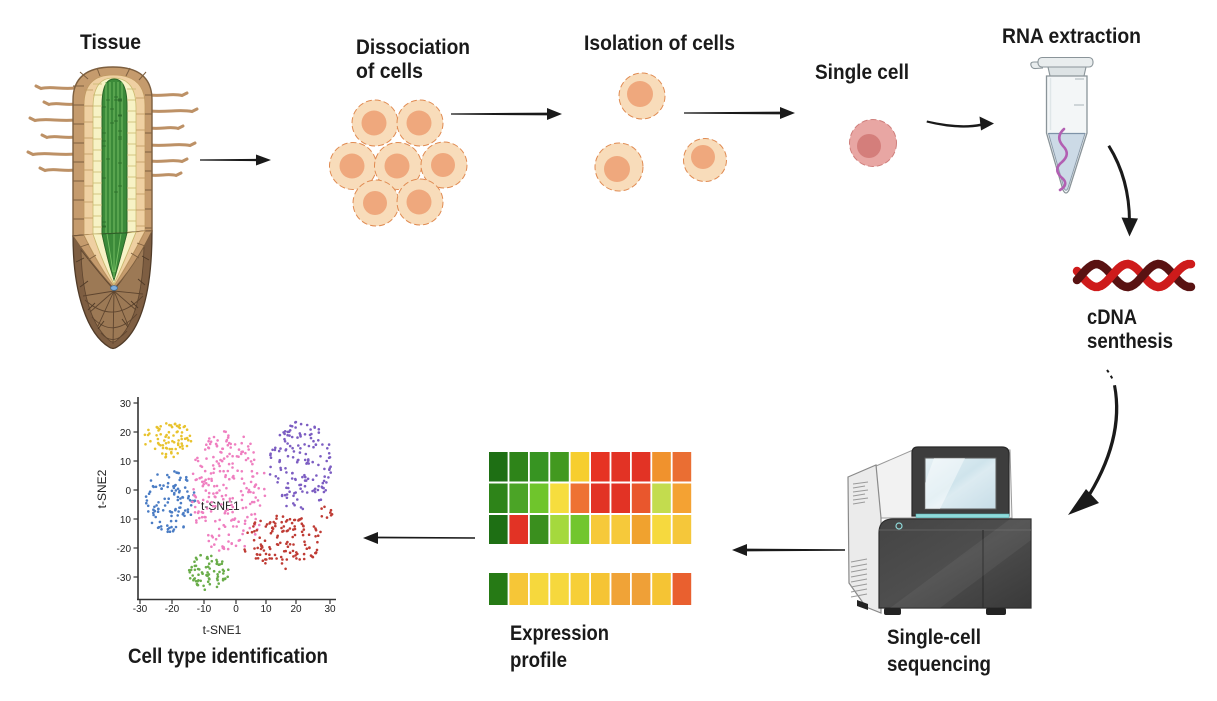  What do you see at coordinates (228, 656) in the screenshot?
I see `svg-text: Cell type identification` at bounding box center [228, 656].